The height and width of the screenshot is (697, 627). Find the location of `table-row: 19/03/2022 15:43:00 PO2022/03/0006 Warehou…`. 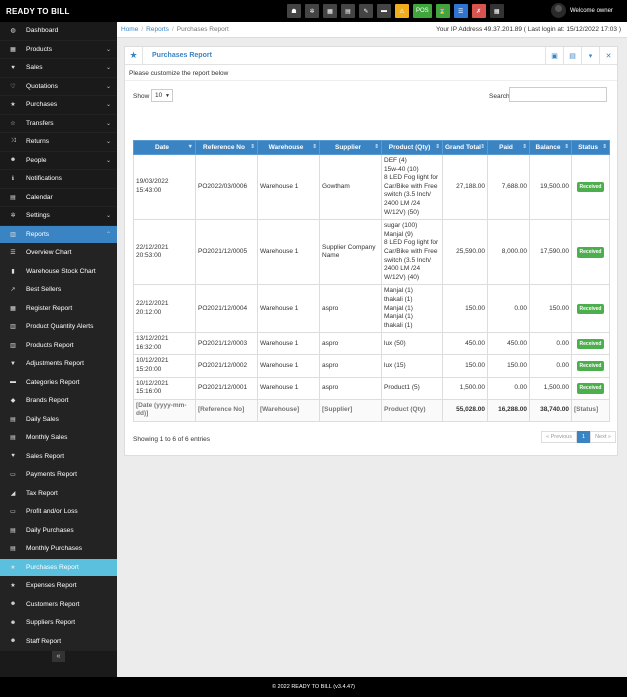

table-row: 19/03/2022 15:43:00 PO2022/03/0006 Warehou… is located at coordinates (371, 187).